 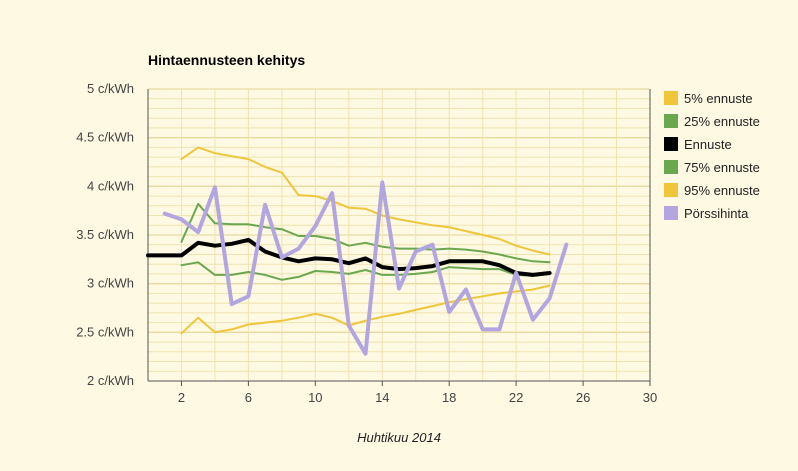 I want to click on legend-label: 75% ennuste, so click(x=722, y=167).